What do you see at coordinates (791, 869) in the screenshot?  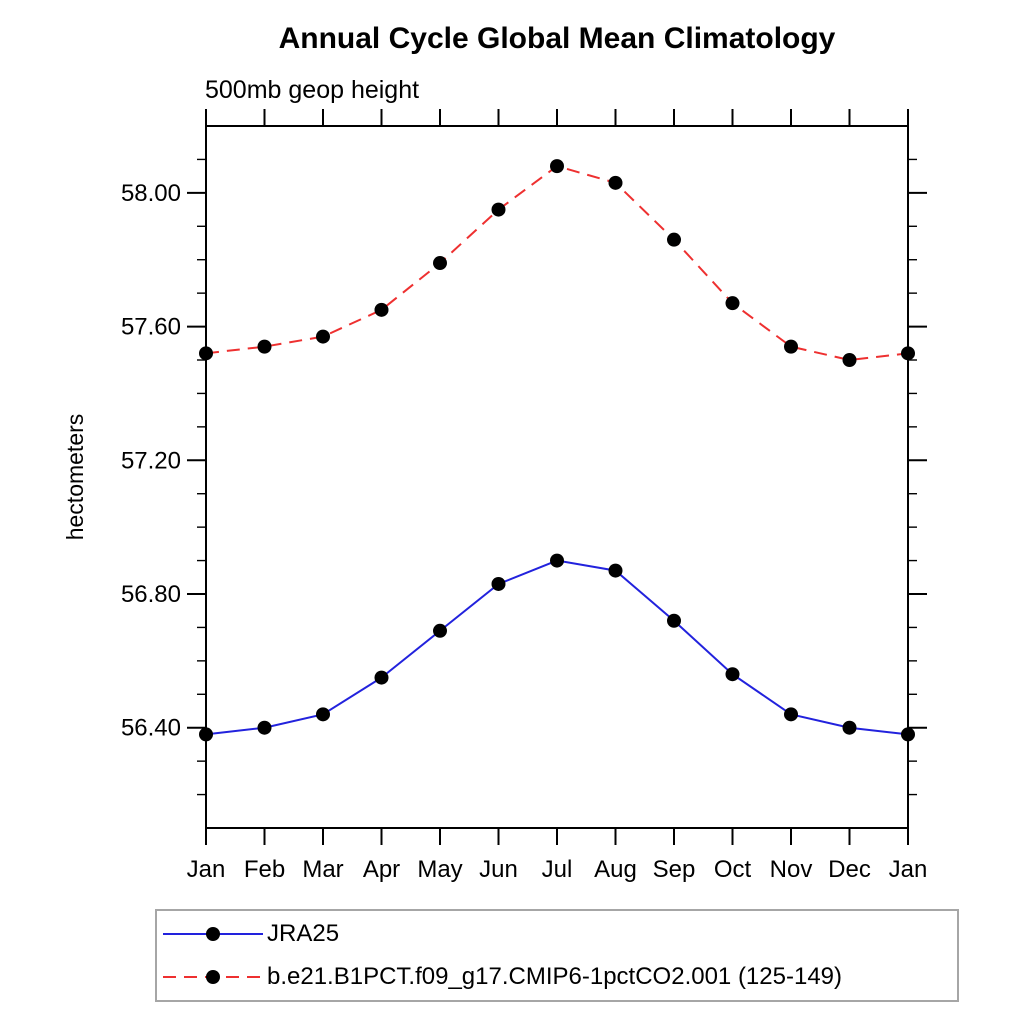 I see `x-tick-label: Nov` at bounding box center [791, 869].